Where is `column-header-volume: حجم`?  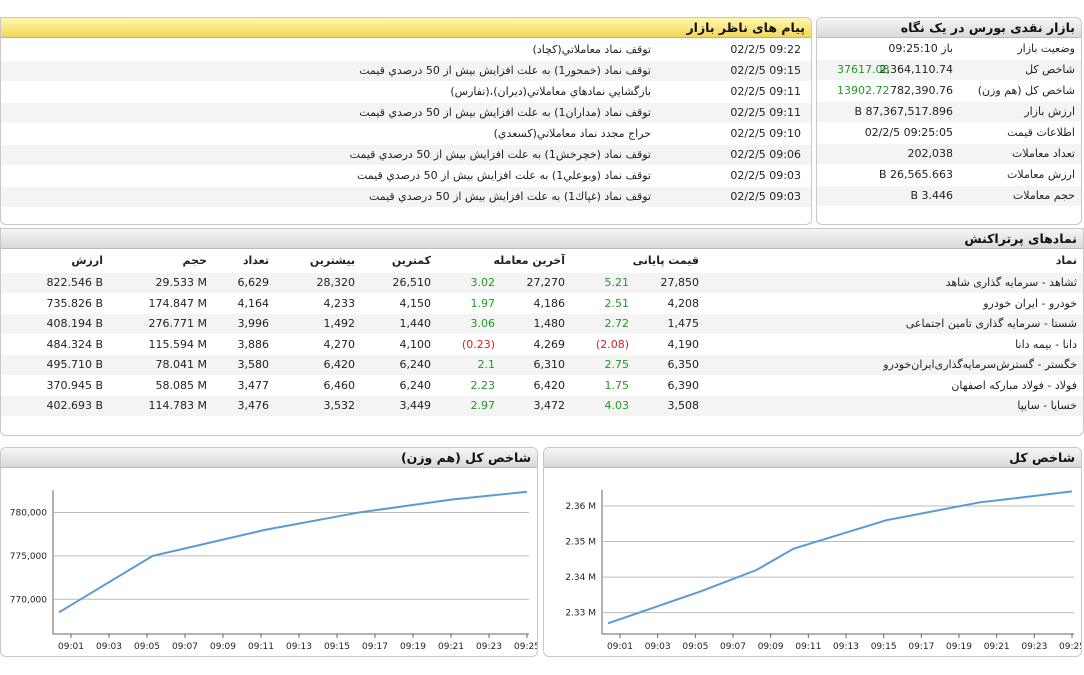
column-header-volume: حجم is located at coordinates (194, 260).